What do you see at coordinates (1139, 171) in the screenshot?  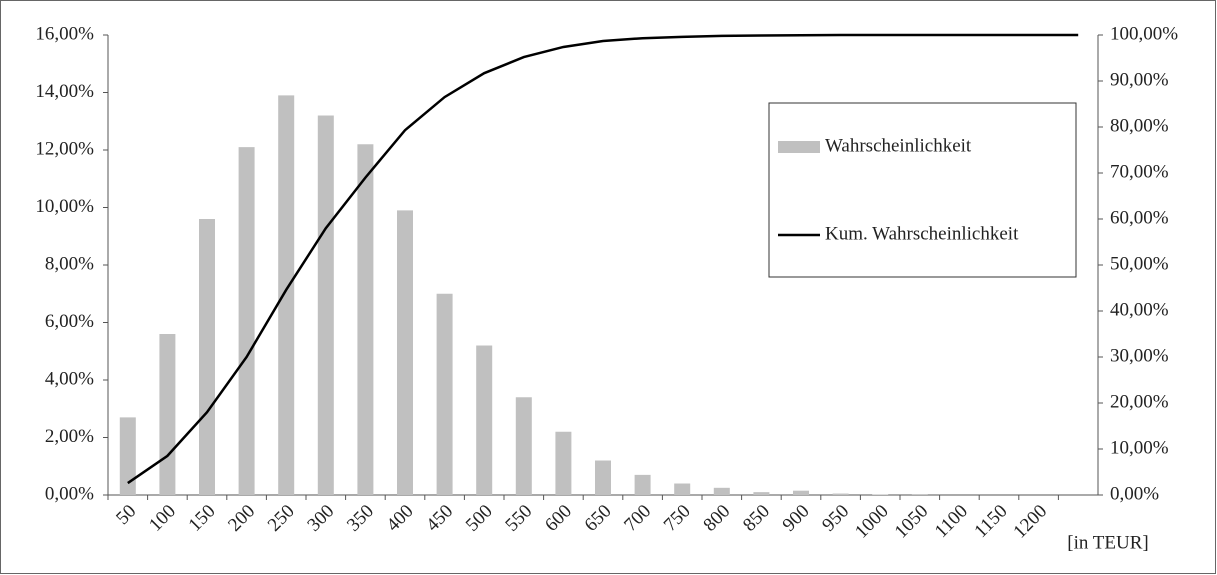 I see `y2-tick-label: 70,00%` at bounding box center [1139, 171].